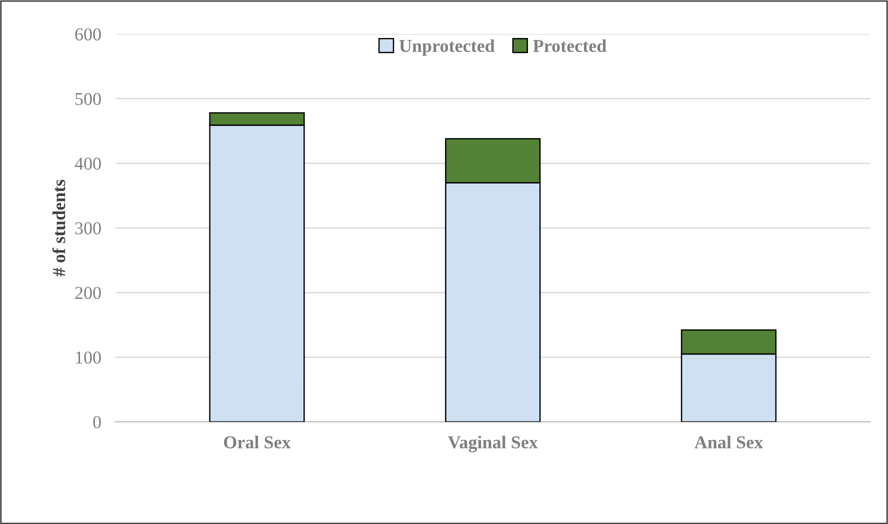 This screenshot has width=888, height=524. I want to click on y-tick-label: 100, so click(88, 357).